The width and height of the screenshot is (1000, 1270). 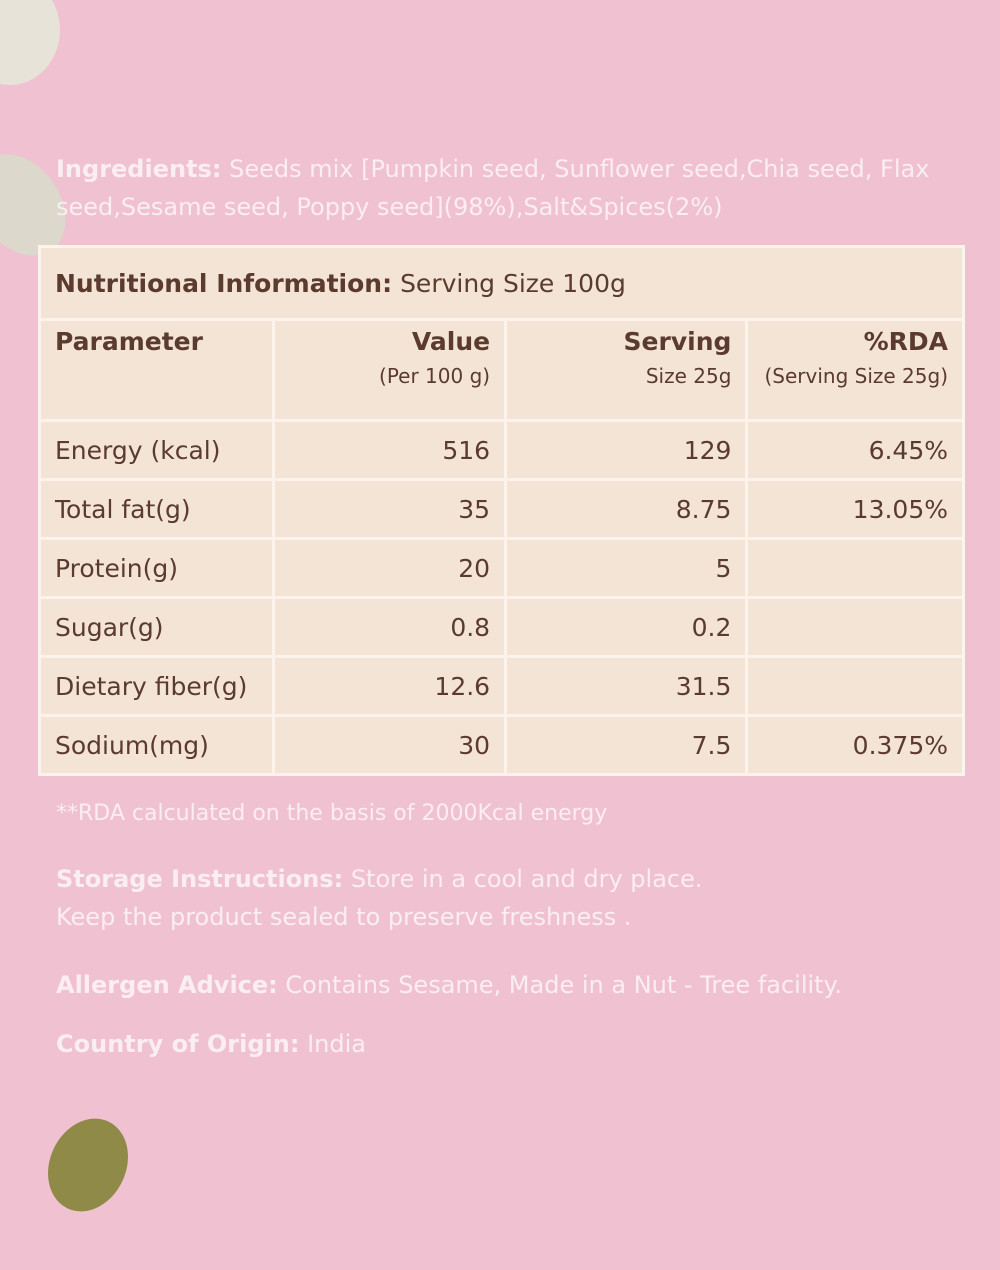 I want to click on title: Nutritional Information:, so click(x=224, y=283).